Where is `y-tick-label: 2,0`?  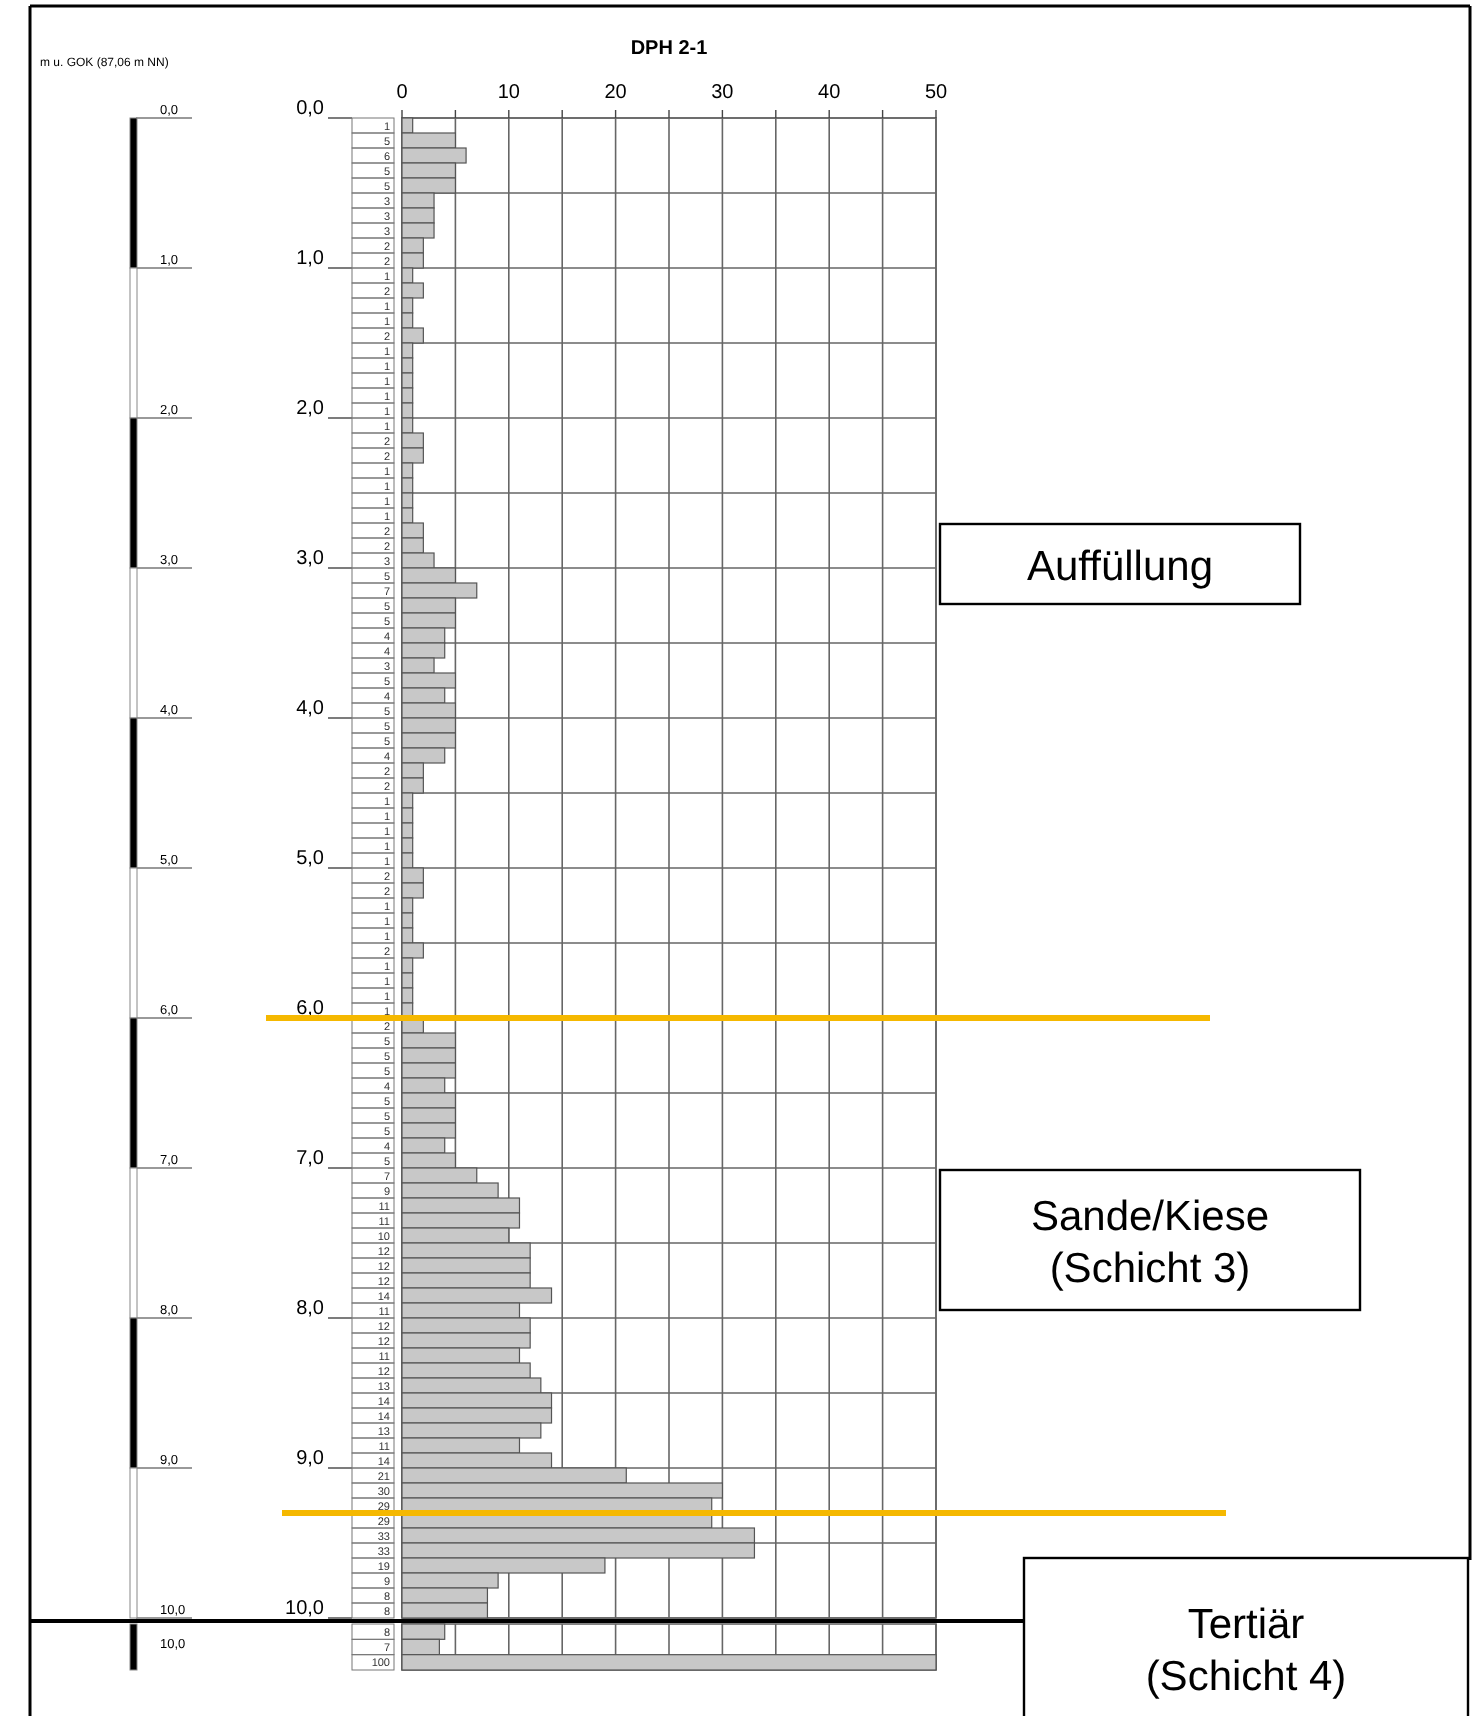 y-tick-label: 2,0 is located at coordinates (310, 409).